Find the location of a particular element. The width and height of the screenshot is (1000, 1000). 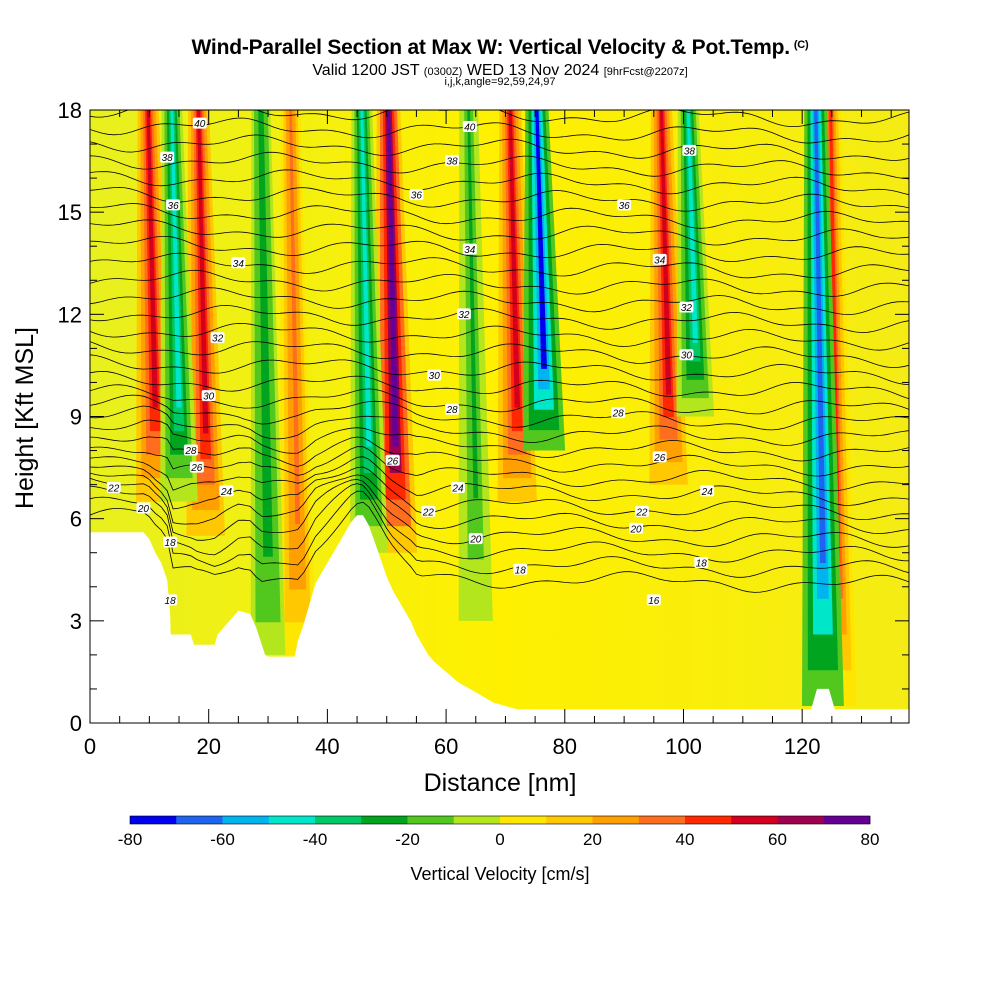

x-tick-label: 60 is located at coordinates (446, 746).